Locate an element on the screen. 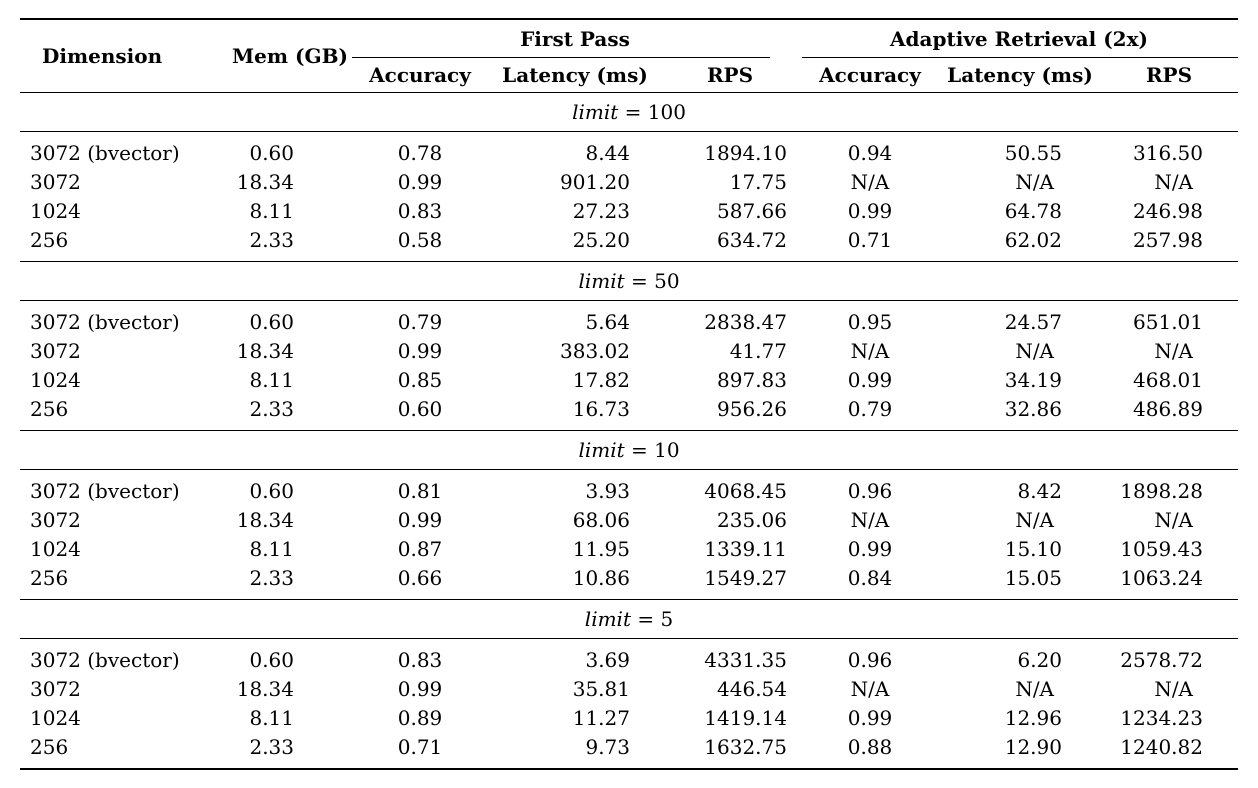 The image size is (1258, 788). limit-value: = 5 is located at coordinates (652, 619).